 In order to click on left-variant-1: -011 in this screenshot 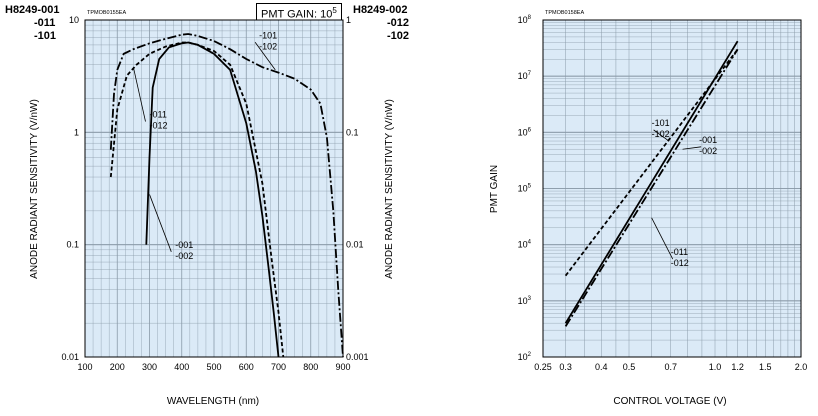, I will do `click(45, 23)`.